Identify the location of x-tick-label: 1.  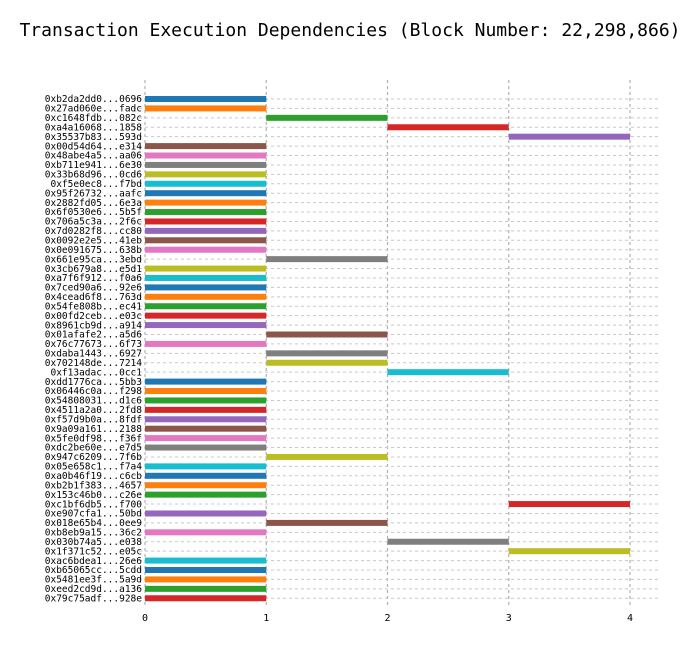
(266, 618).